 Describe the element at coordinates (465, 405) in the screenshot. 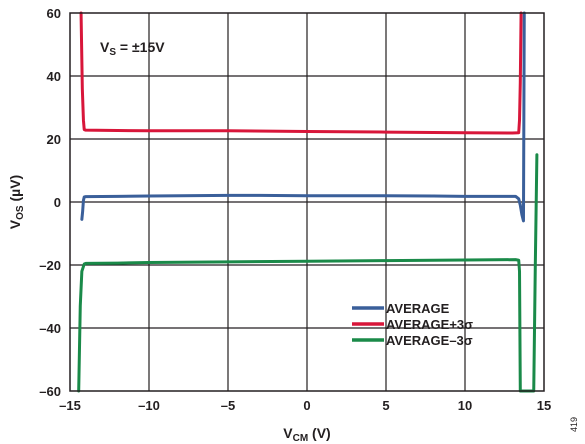

I see `x-tick-label: 10` at that location.